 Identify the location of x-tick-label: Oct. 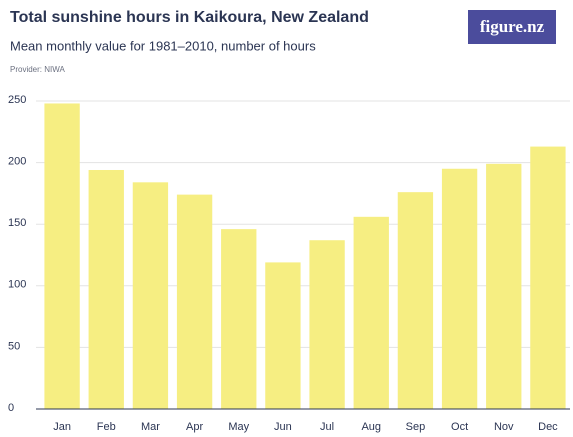
(459, 427).